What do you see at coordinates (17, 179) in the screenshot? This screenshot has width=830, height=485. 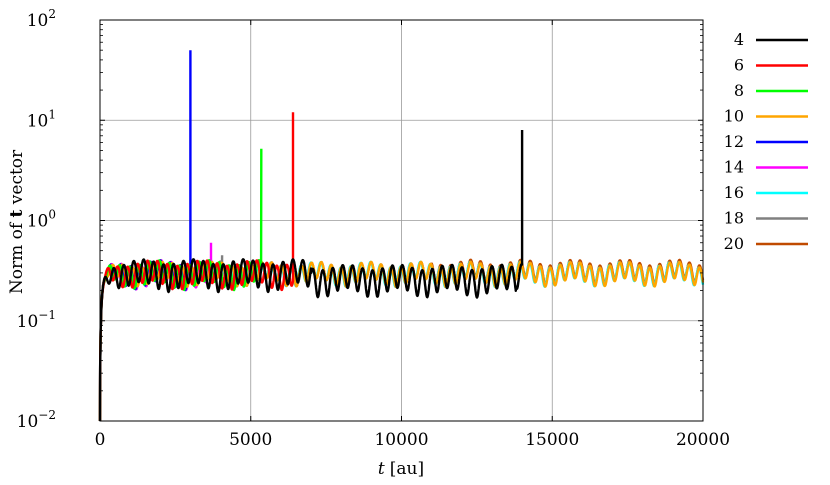 I see `y-axis-label-post: vector` at bounding box center [17, 179].